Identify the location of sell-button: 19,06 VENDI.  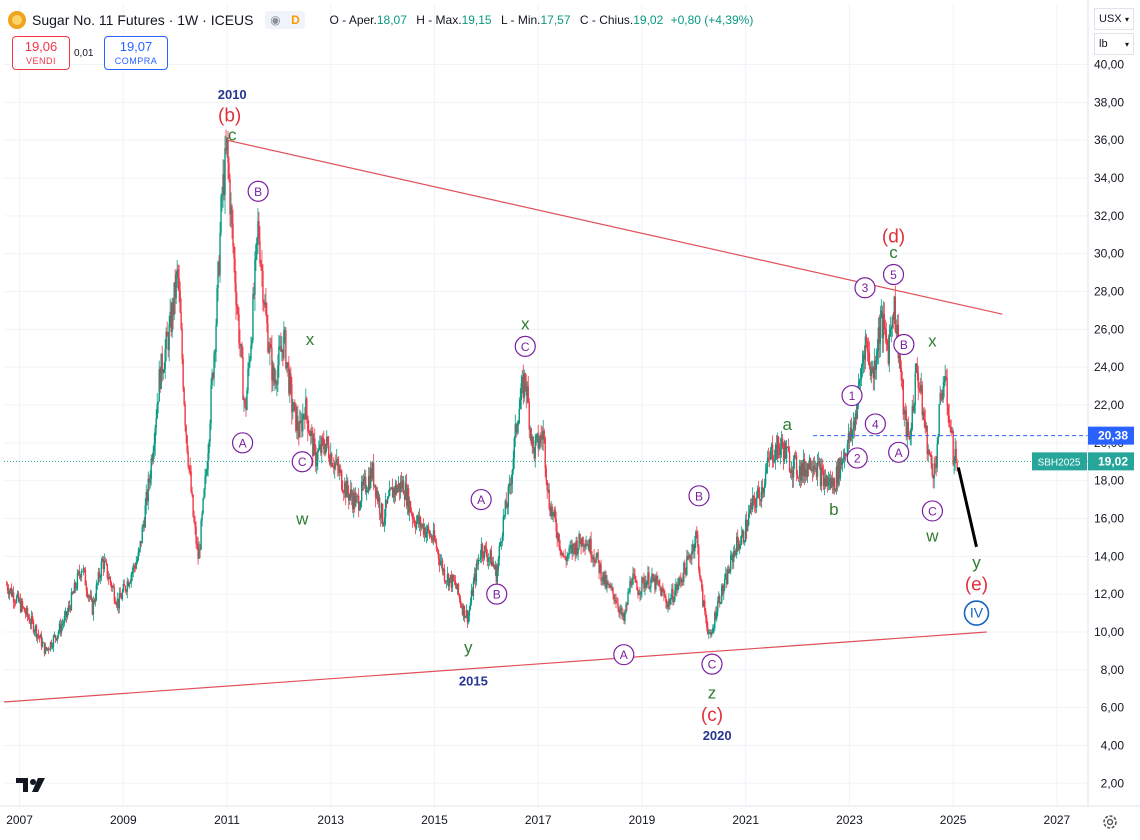
(41, 53).